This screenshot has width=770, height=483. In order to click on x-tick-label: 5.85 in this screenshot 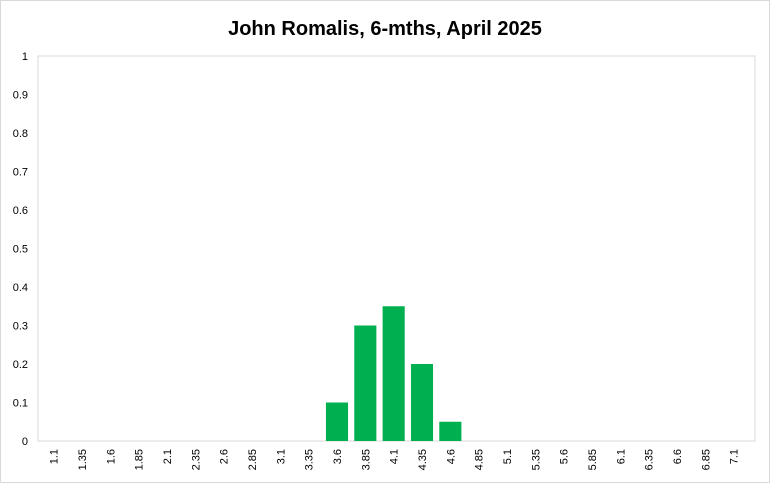, I will do `click(593, 459)`.